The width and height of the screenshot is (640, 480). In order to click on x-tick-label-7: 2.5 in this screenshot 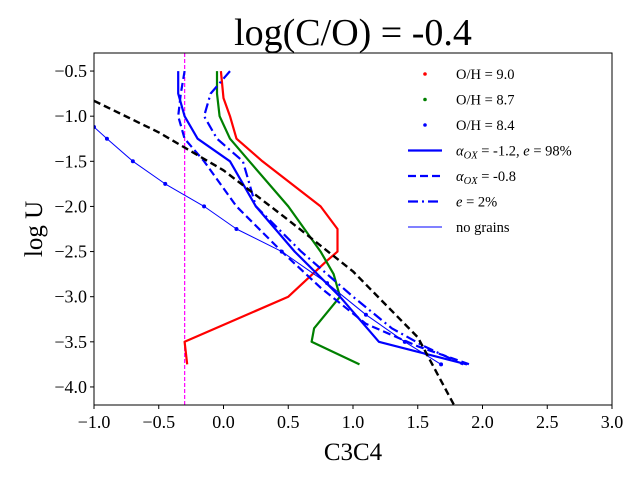, I will do `click(547, 422)`.